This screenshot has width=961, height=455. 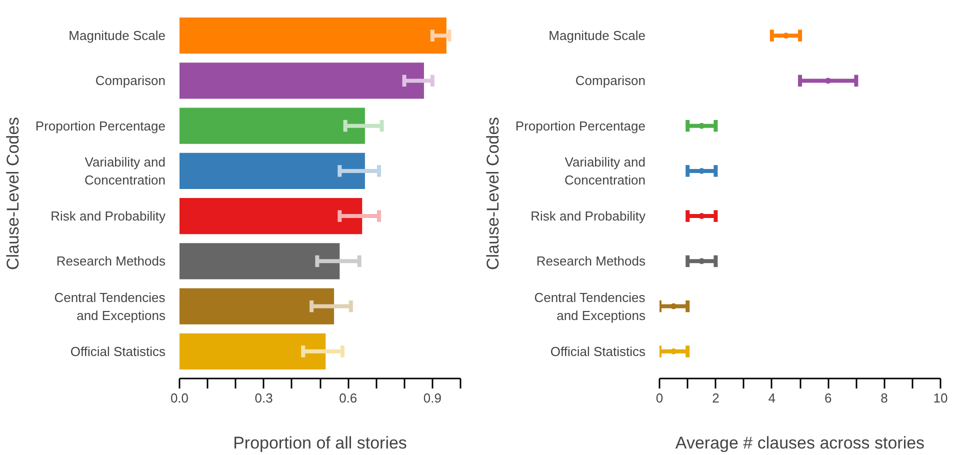 What do you see at coordinates (828, 398) in the screenshot?
I see `x-tick-label: 6` at bounding box center [828, 398].